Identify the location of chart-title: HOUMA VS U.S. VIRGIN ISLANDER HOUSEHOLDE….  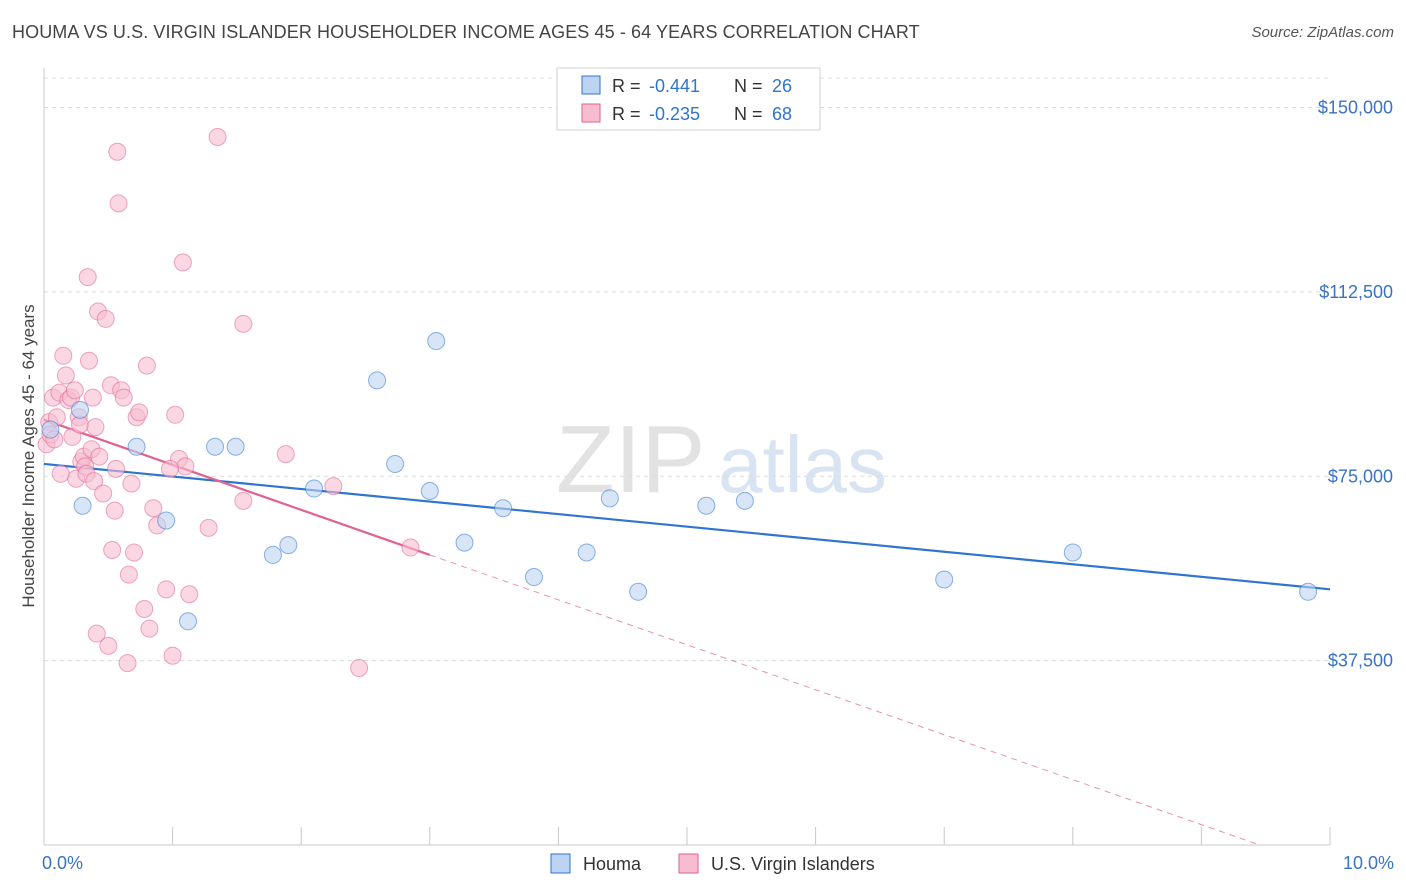
(466, 32).